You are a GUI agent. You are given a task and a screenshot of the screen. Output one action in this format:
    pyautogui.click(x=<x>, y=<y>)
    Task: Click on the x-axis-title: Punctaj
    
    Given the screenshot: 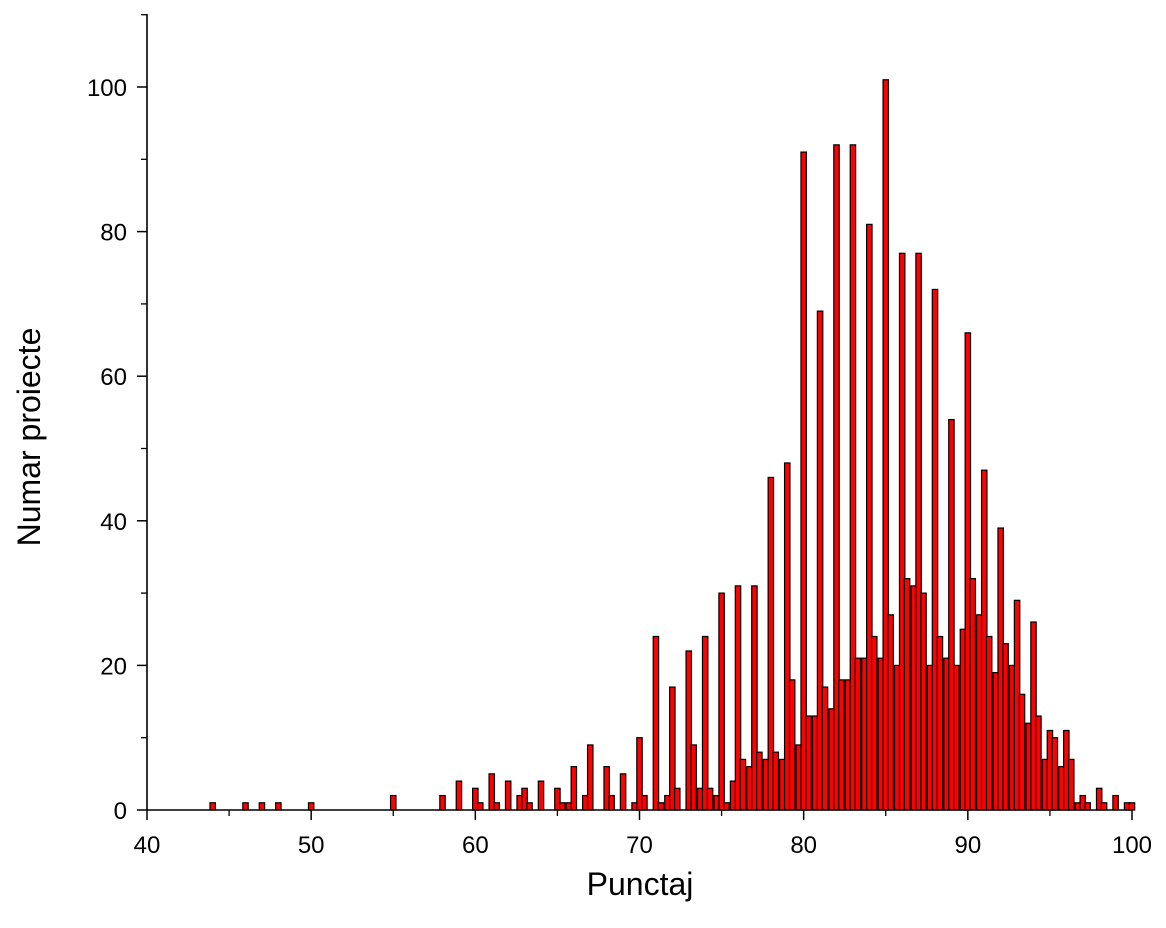 What is the action you would take?
    pyautogui.click(x=640, y=884)
    